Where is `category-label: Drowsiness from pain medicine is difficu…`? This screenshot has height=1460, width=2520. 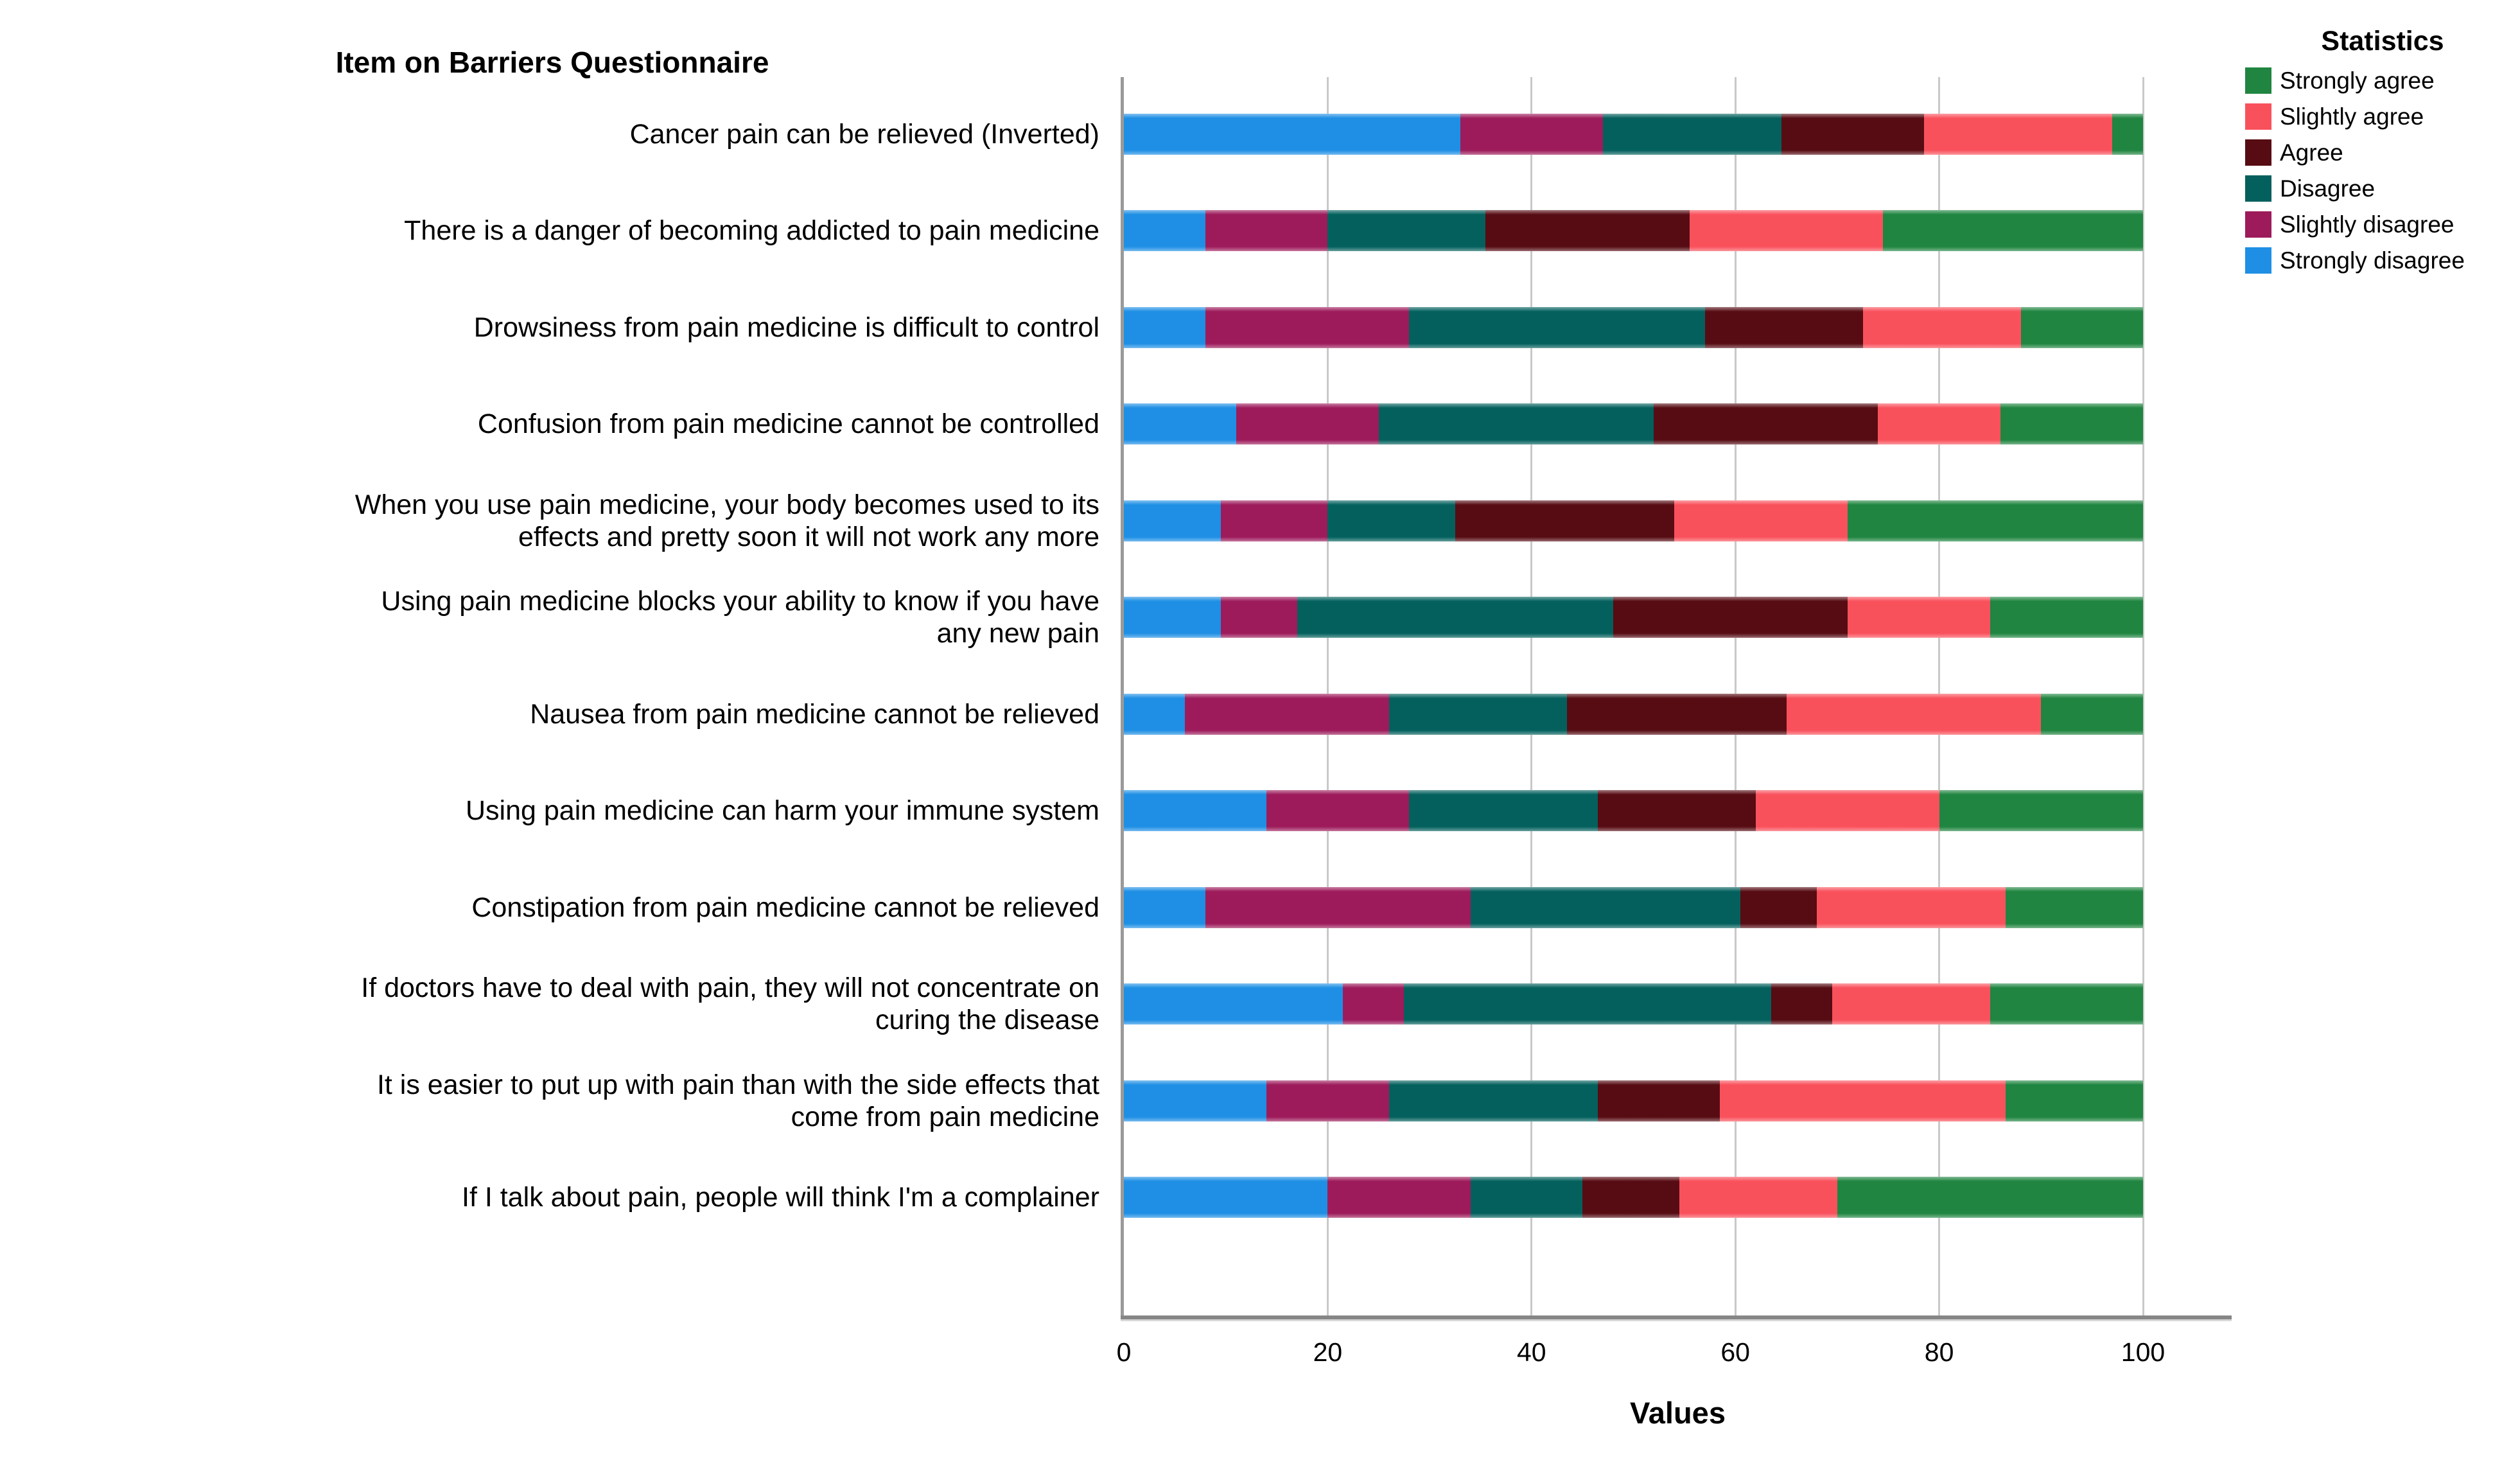 category-label: Drowsiness from pain medicine is difficu… is located at coordinates (786, 328).